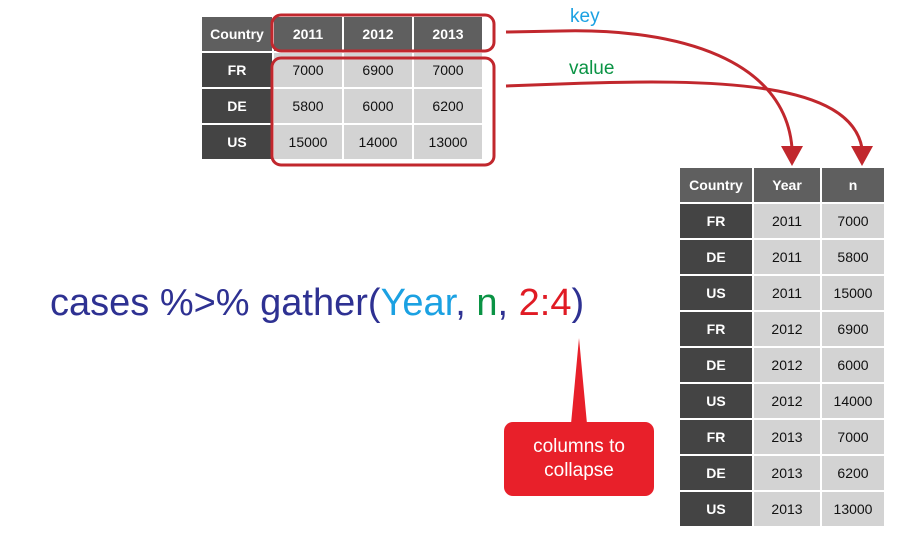  What do you see at coordinates (853, 401) in the screenshot?
I see `long-value-cell: 14000` at bounding box center [853, 401].